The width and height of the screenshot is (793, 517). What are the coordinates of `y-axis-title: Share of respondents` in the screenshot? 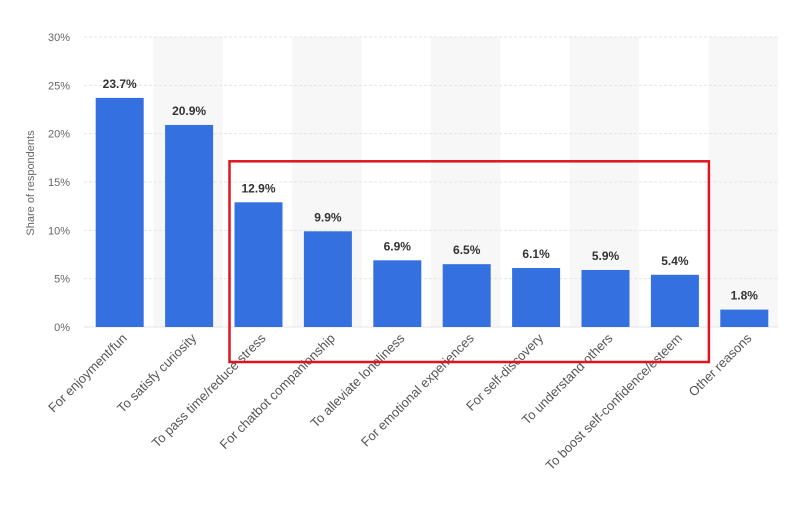 It's located at (31, 183).